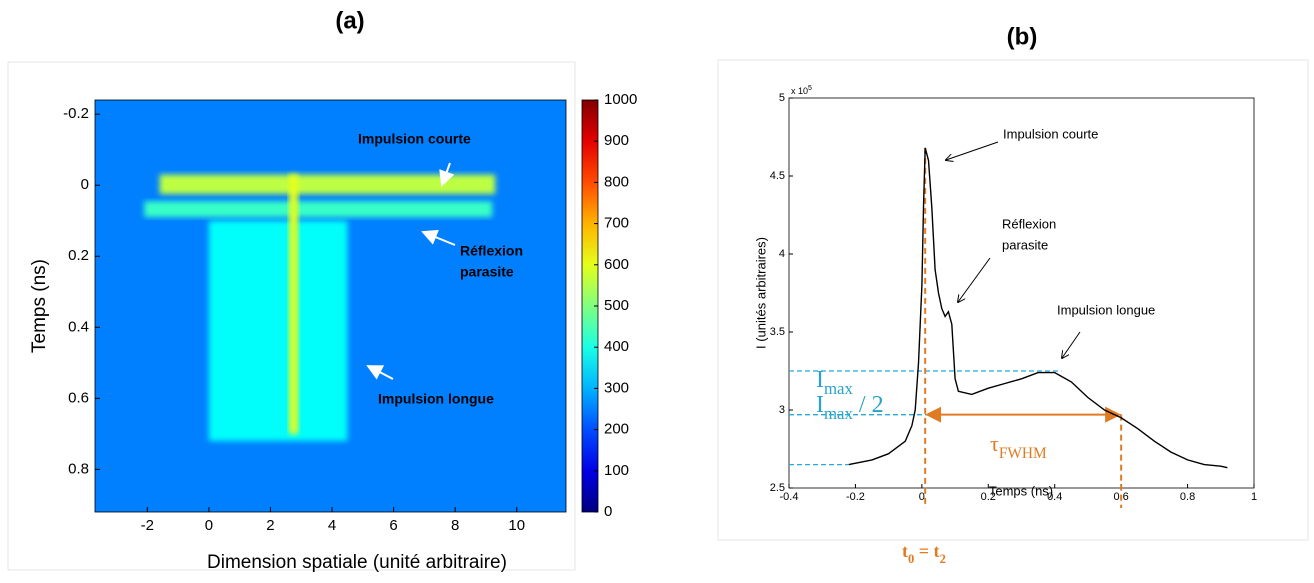 The width and height of the screenshot is (1314, 583). I want to click on tau-label: τFWHM, so click(1018, 446).